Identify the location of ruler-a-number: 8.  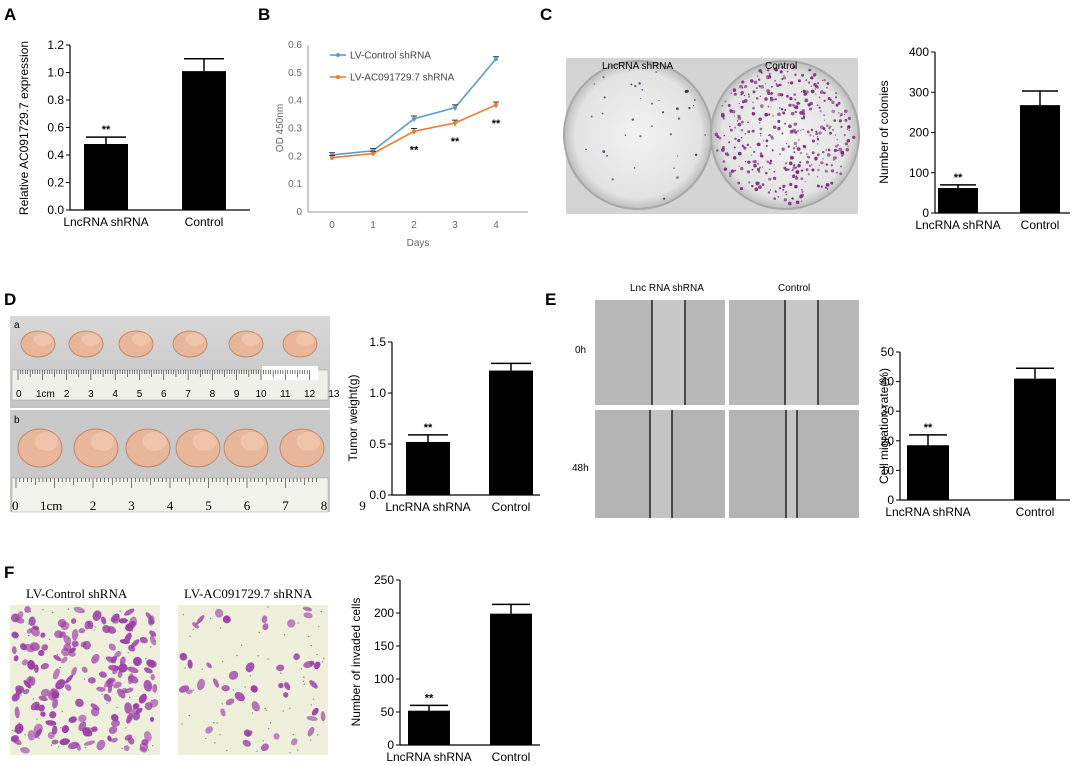
(213, 394).